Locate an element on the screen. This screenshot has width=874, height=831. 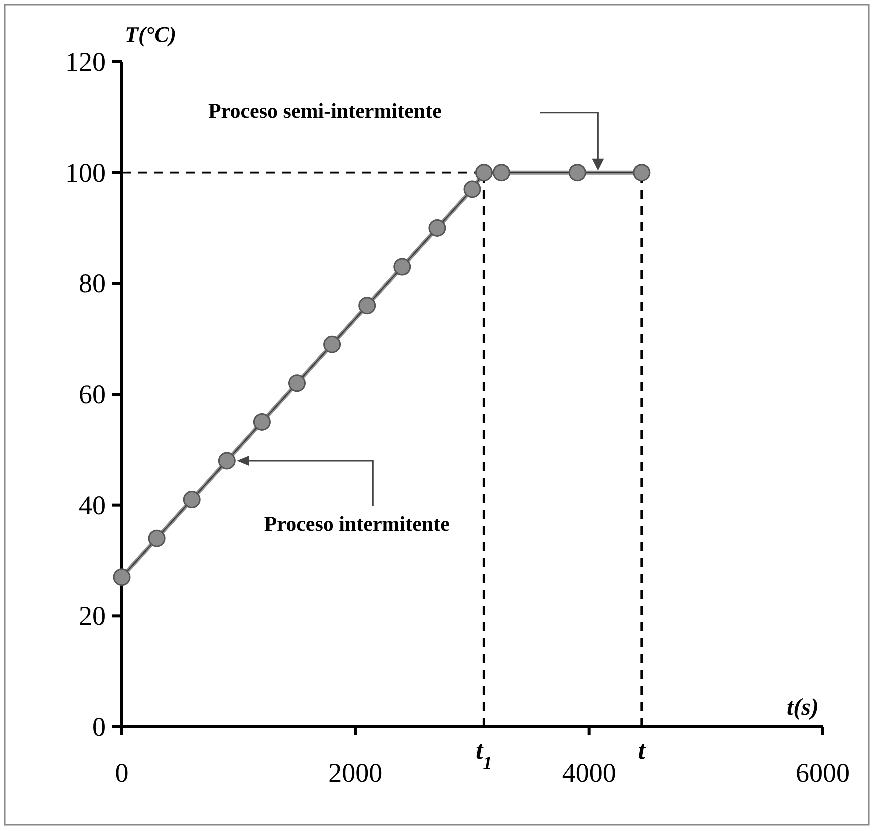
y-tick-label: 100 is located at coordinates (86, 173).